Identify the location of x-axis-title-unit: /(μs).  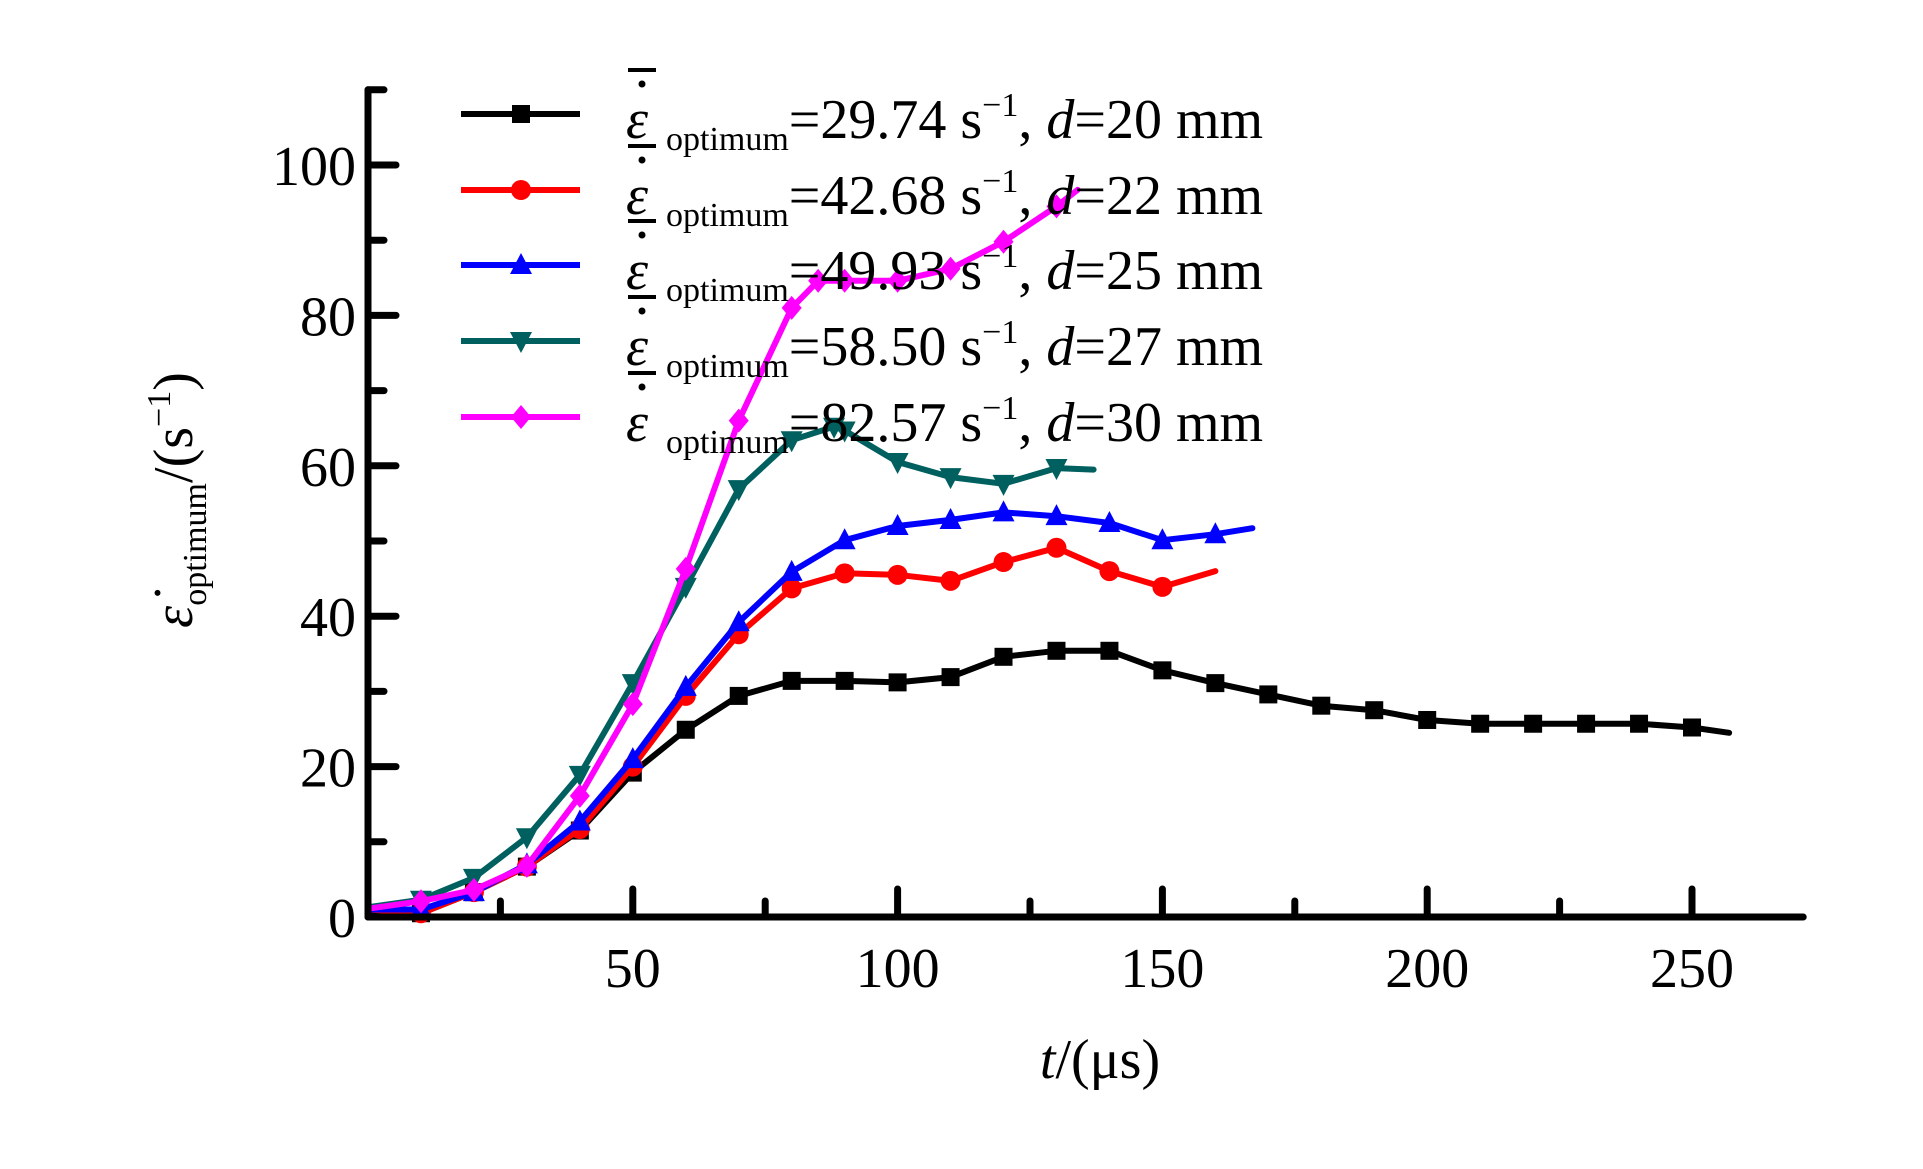
(1107, 1060).